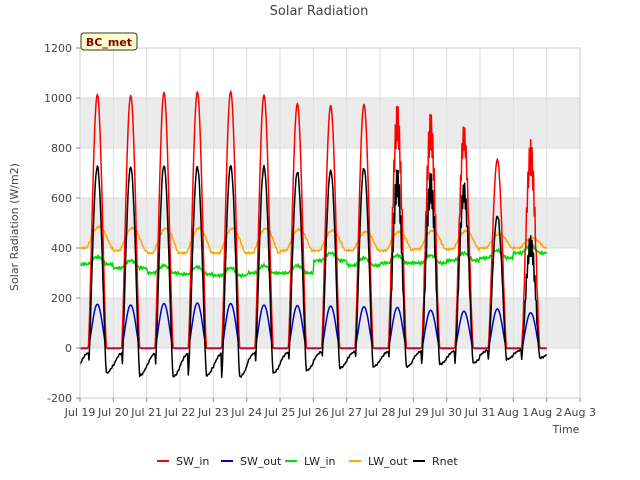  What do you see at coordinates (246, 412) in the screenshot?
I see `x-tick-label: Jul 24` at bounding box center [246, 412].